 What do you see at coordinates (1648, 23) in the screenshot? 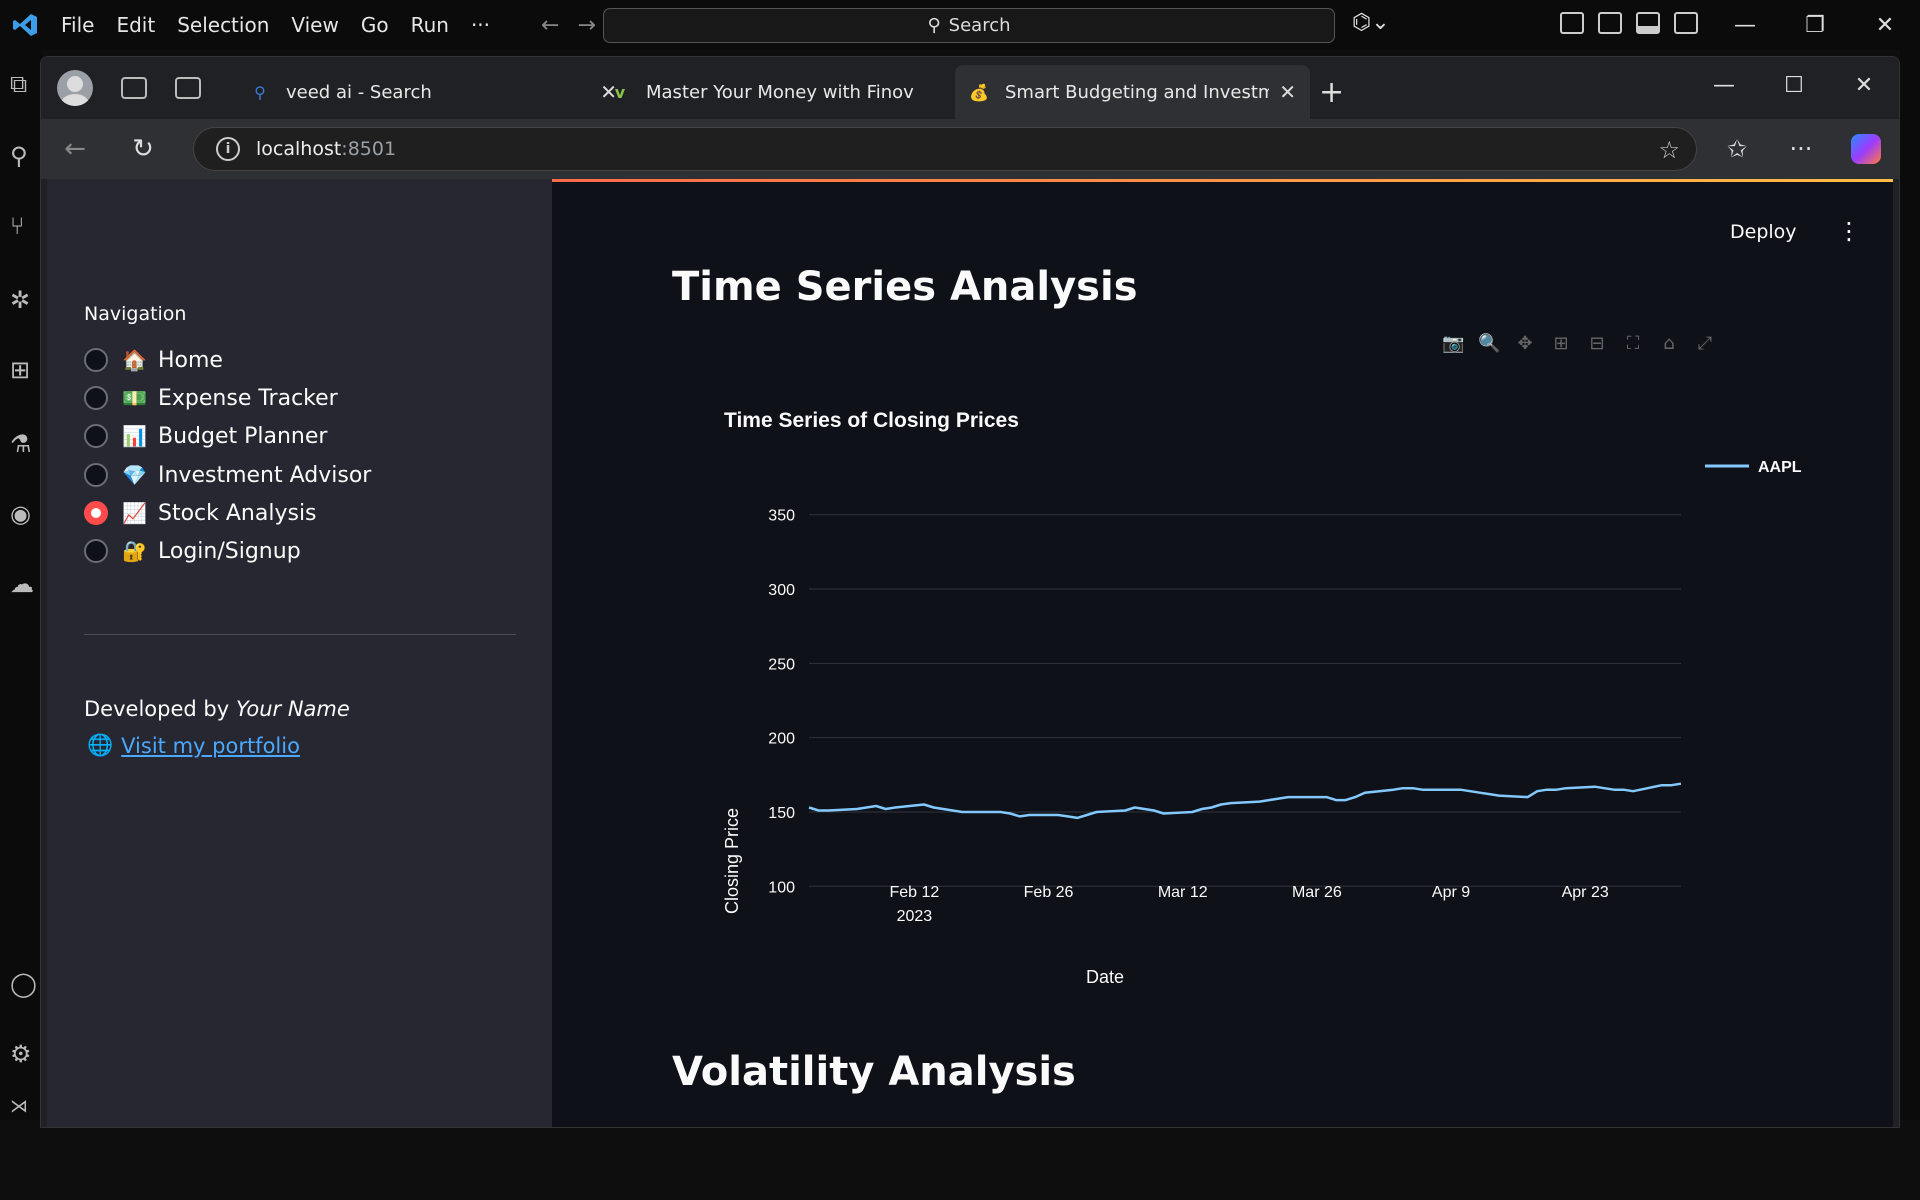
I see `toggle-panel-icon` at bounding box center [1648, 23].